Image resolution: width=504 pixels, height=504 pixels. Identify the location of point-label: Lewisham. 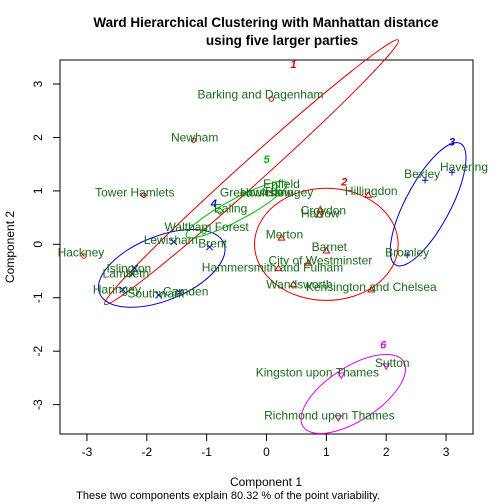
(171, 240).